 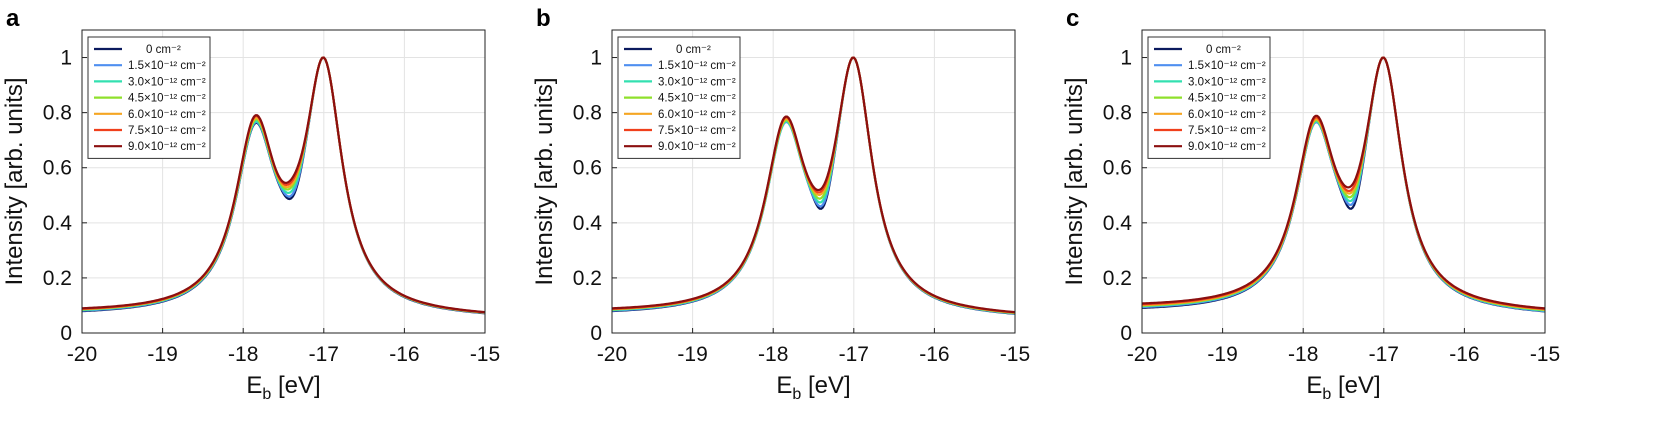 I want to click on legend-box, so click(x=149, y=97).